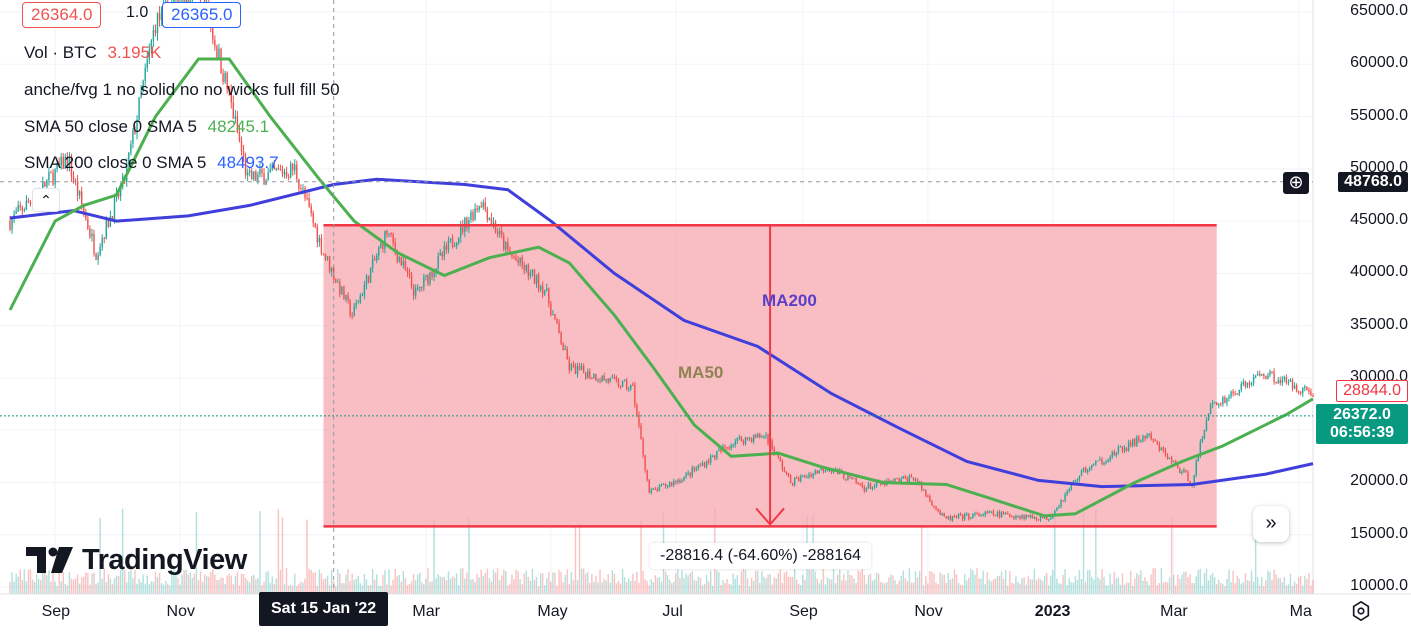 This screenshot has width=1411, height=639. I want to click on double-chevron-right-icon: », so click(1271, 524).